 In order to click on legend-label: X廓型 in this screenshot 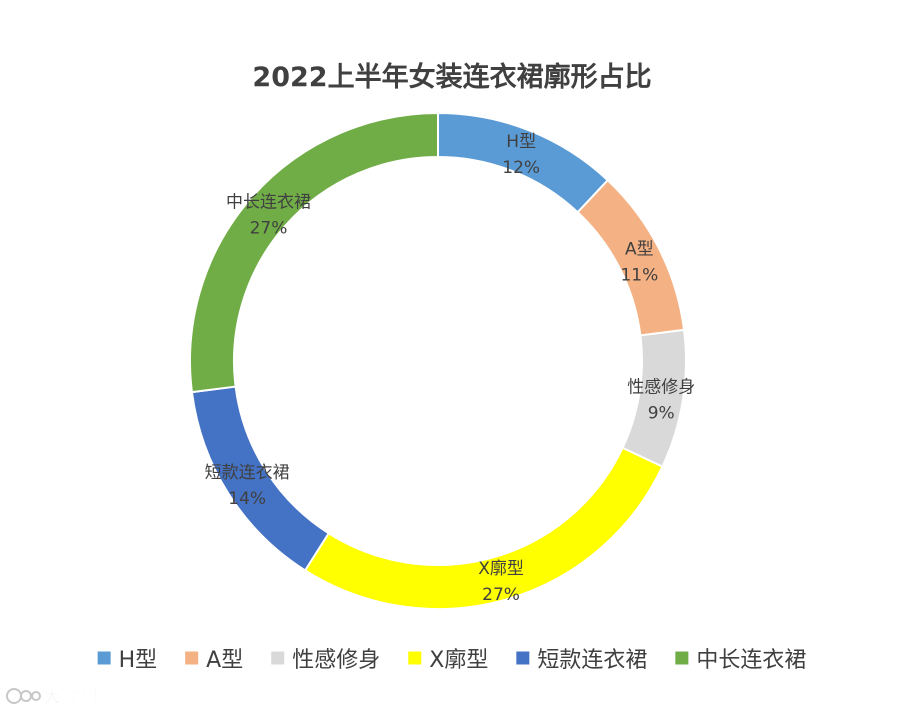, I will do `click(458, 660)`.